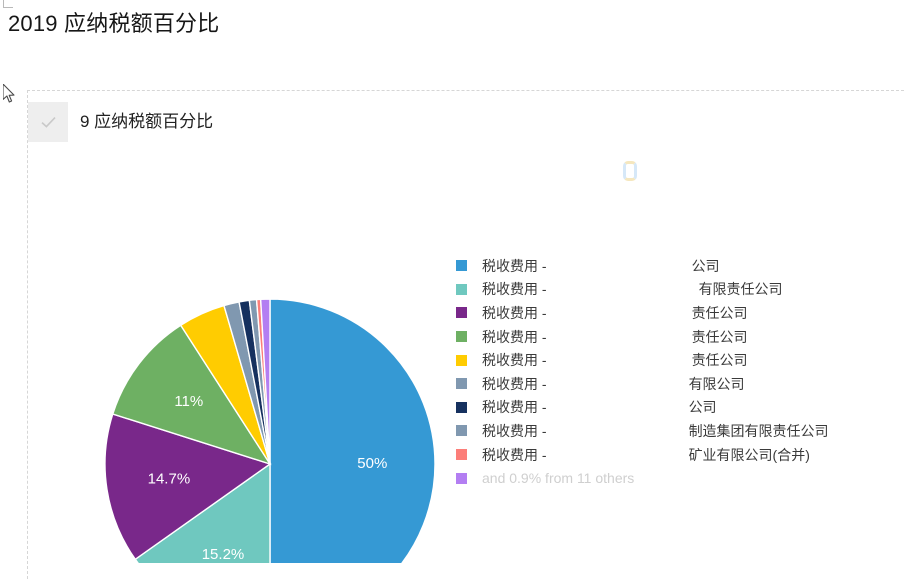 The height and width of the screenshot is (580, 904). I want to click on legend-label-suffix: 有限公司, so click(716, 383).